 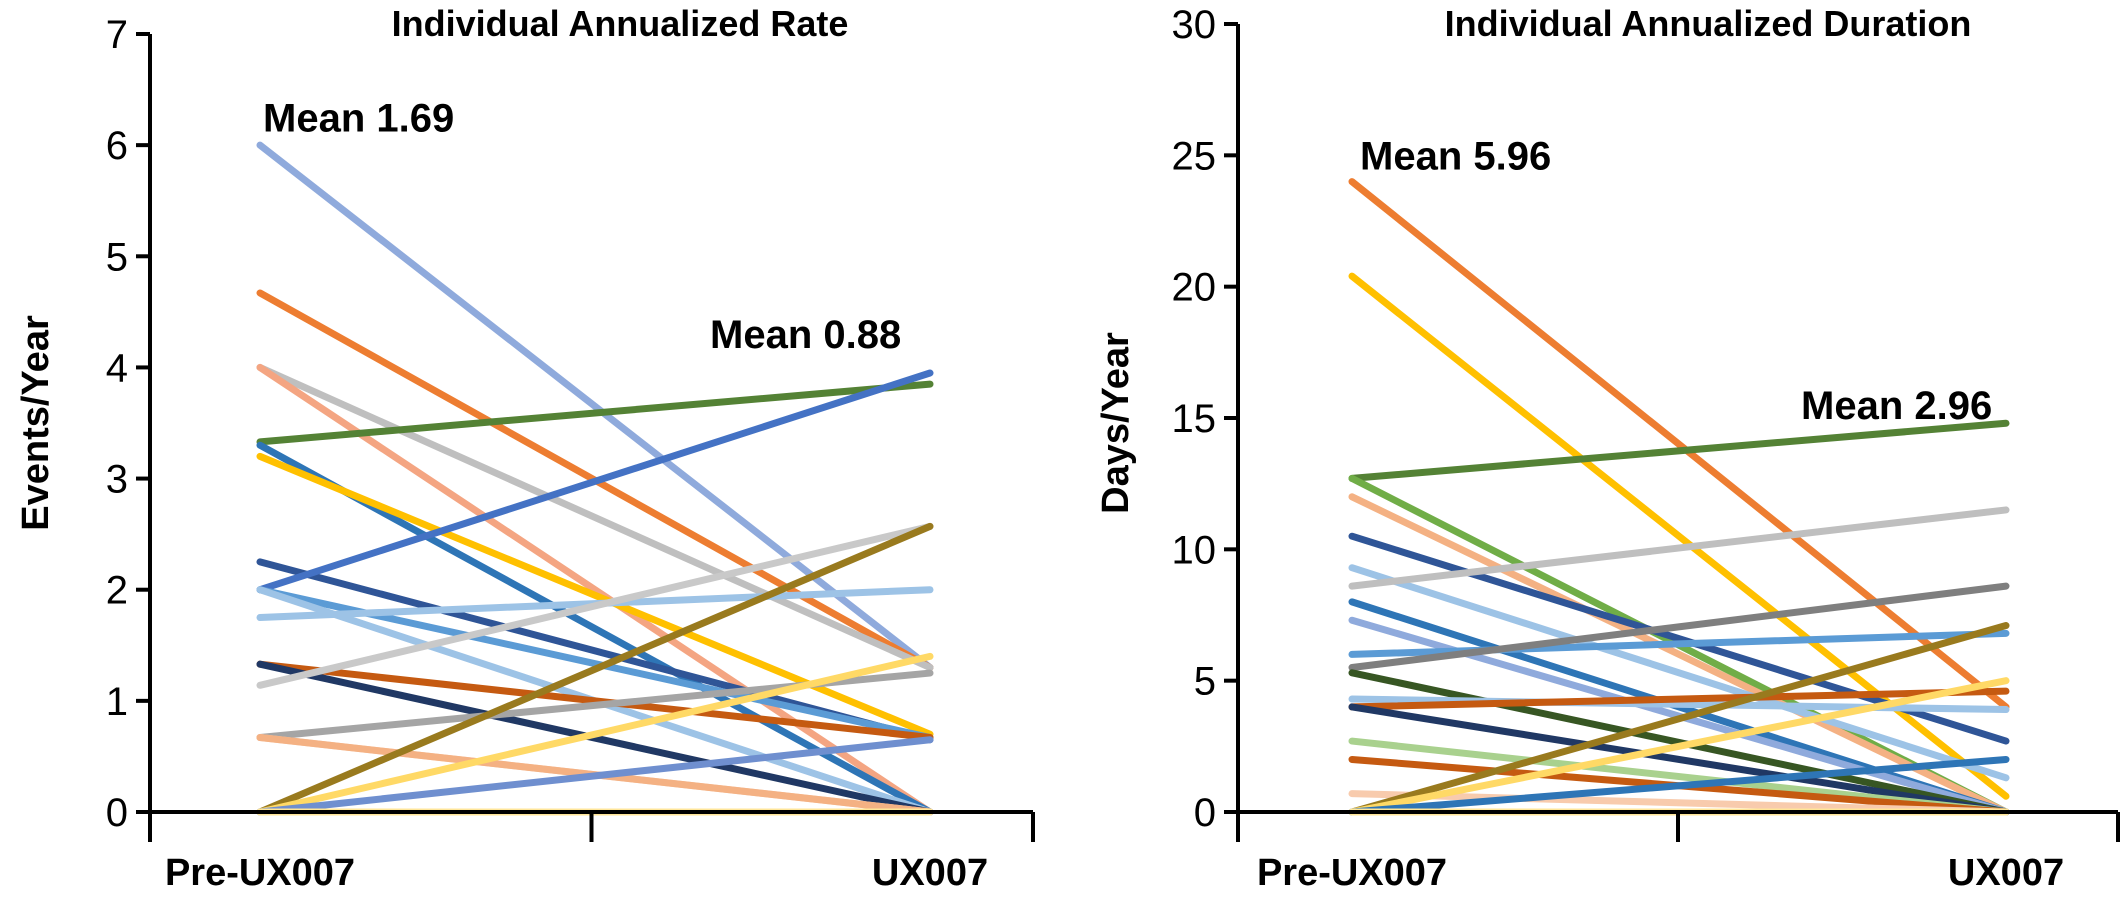 I want to click on y-tick-label: 25, so click(x=1194, y=156).